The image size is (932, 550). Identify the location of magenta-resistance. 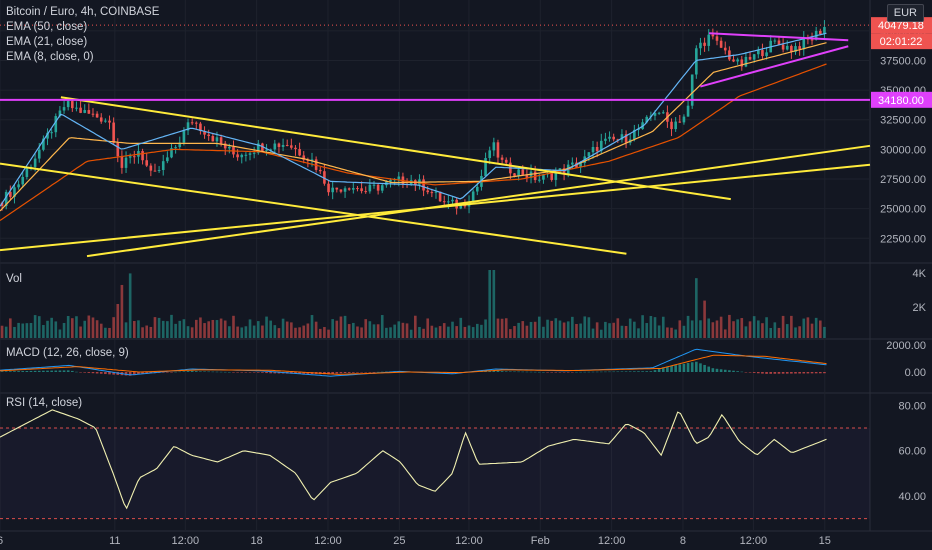
(778, 37).